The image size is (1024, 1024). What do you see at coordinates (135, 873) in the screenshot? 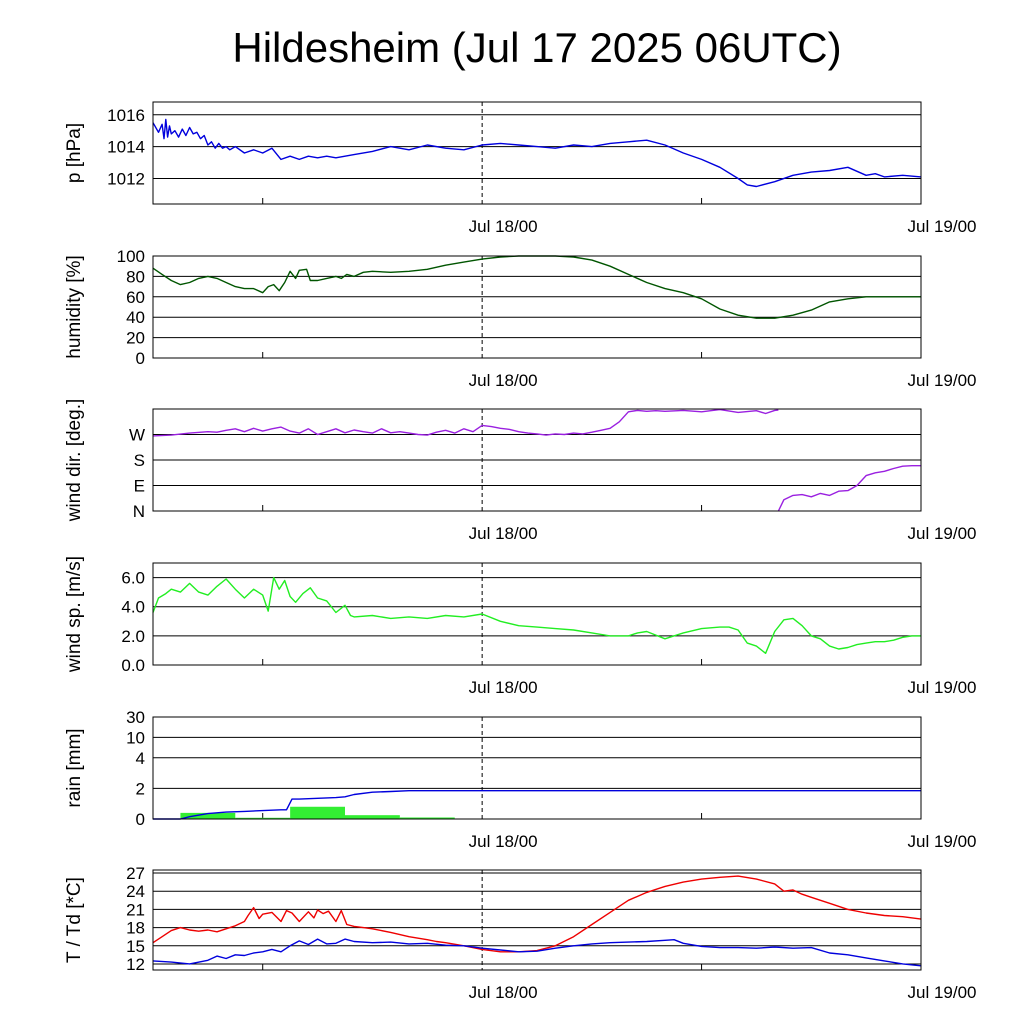
I see `y-tick-label: 27` at bounding box center [135, 873].